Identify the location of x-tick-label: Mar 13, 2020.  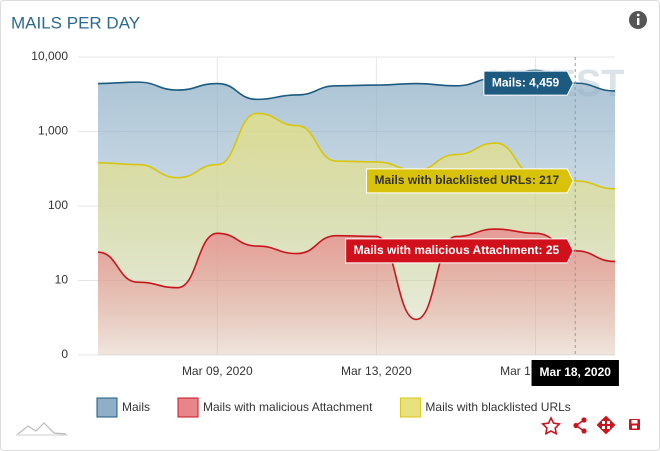
(376, 371).